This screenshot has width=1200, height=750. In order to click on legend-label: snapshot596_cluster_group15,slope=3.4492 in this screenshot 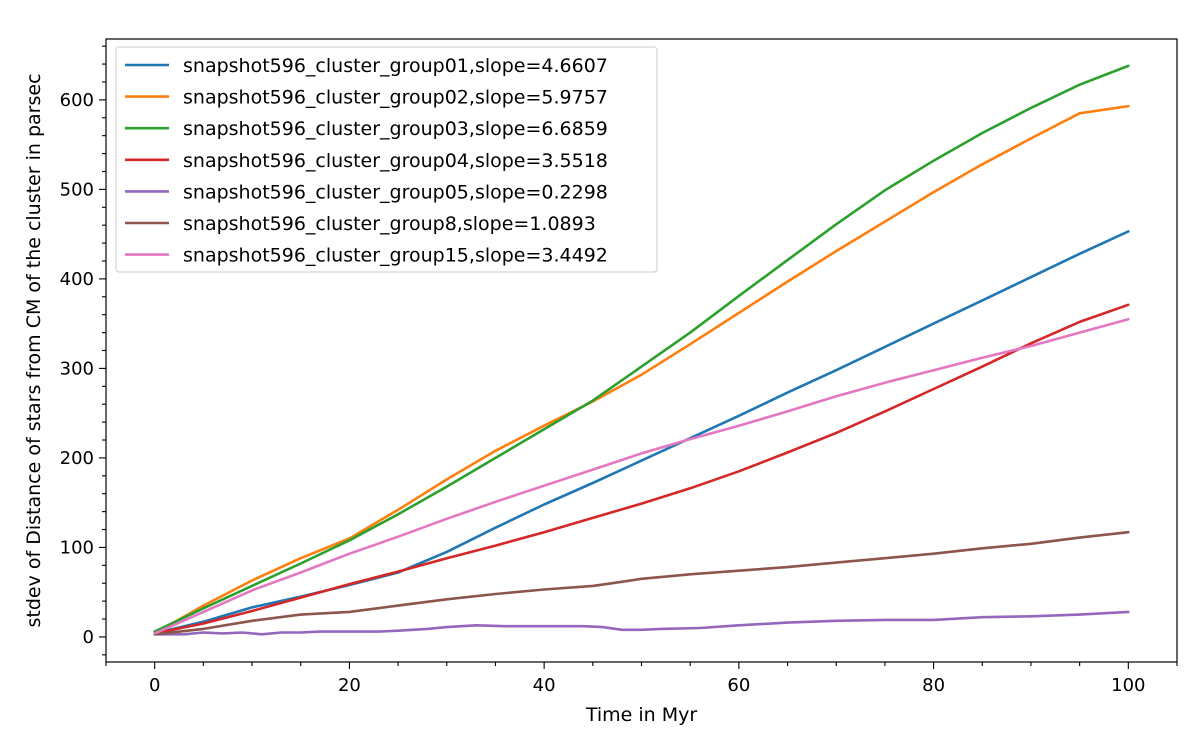, I will do `click(395, 256)`.